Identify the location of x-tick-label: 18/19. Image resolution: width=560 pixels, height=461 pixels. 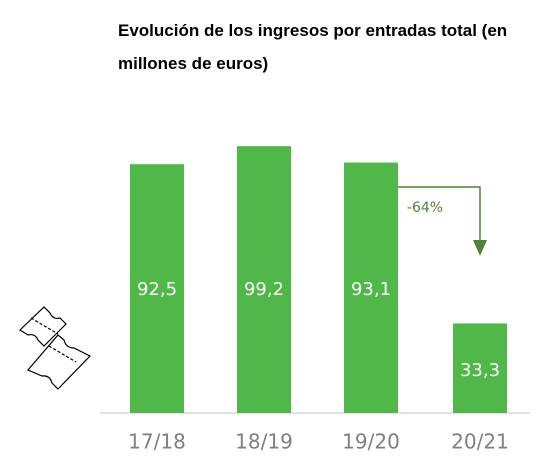
(264, 442).